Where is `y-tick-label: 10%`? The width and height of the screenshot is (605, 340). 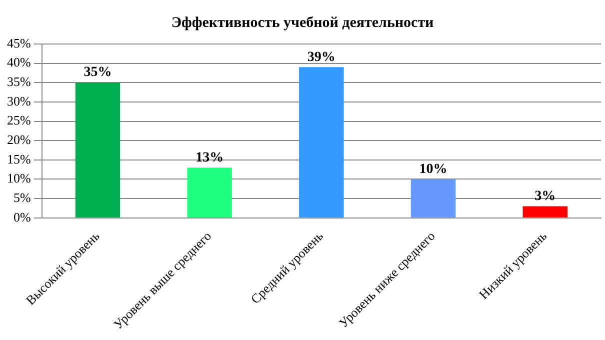
y-tick-label: 10% is located at coordinates (18, 178).